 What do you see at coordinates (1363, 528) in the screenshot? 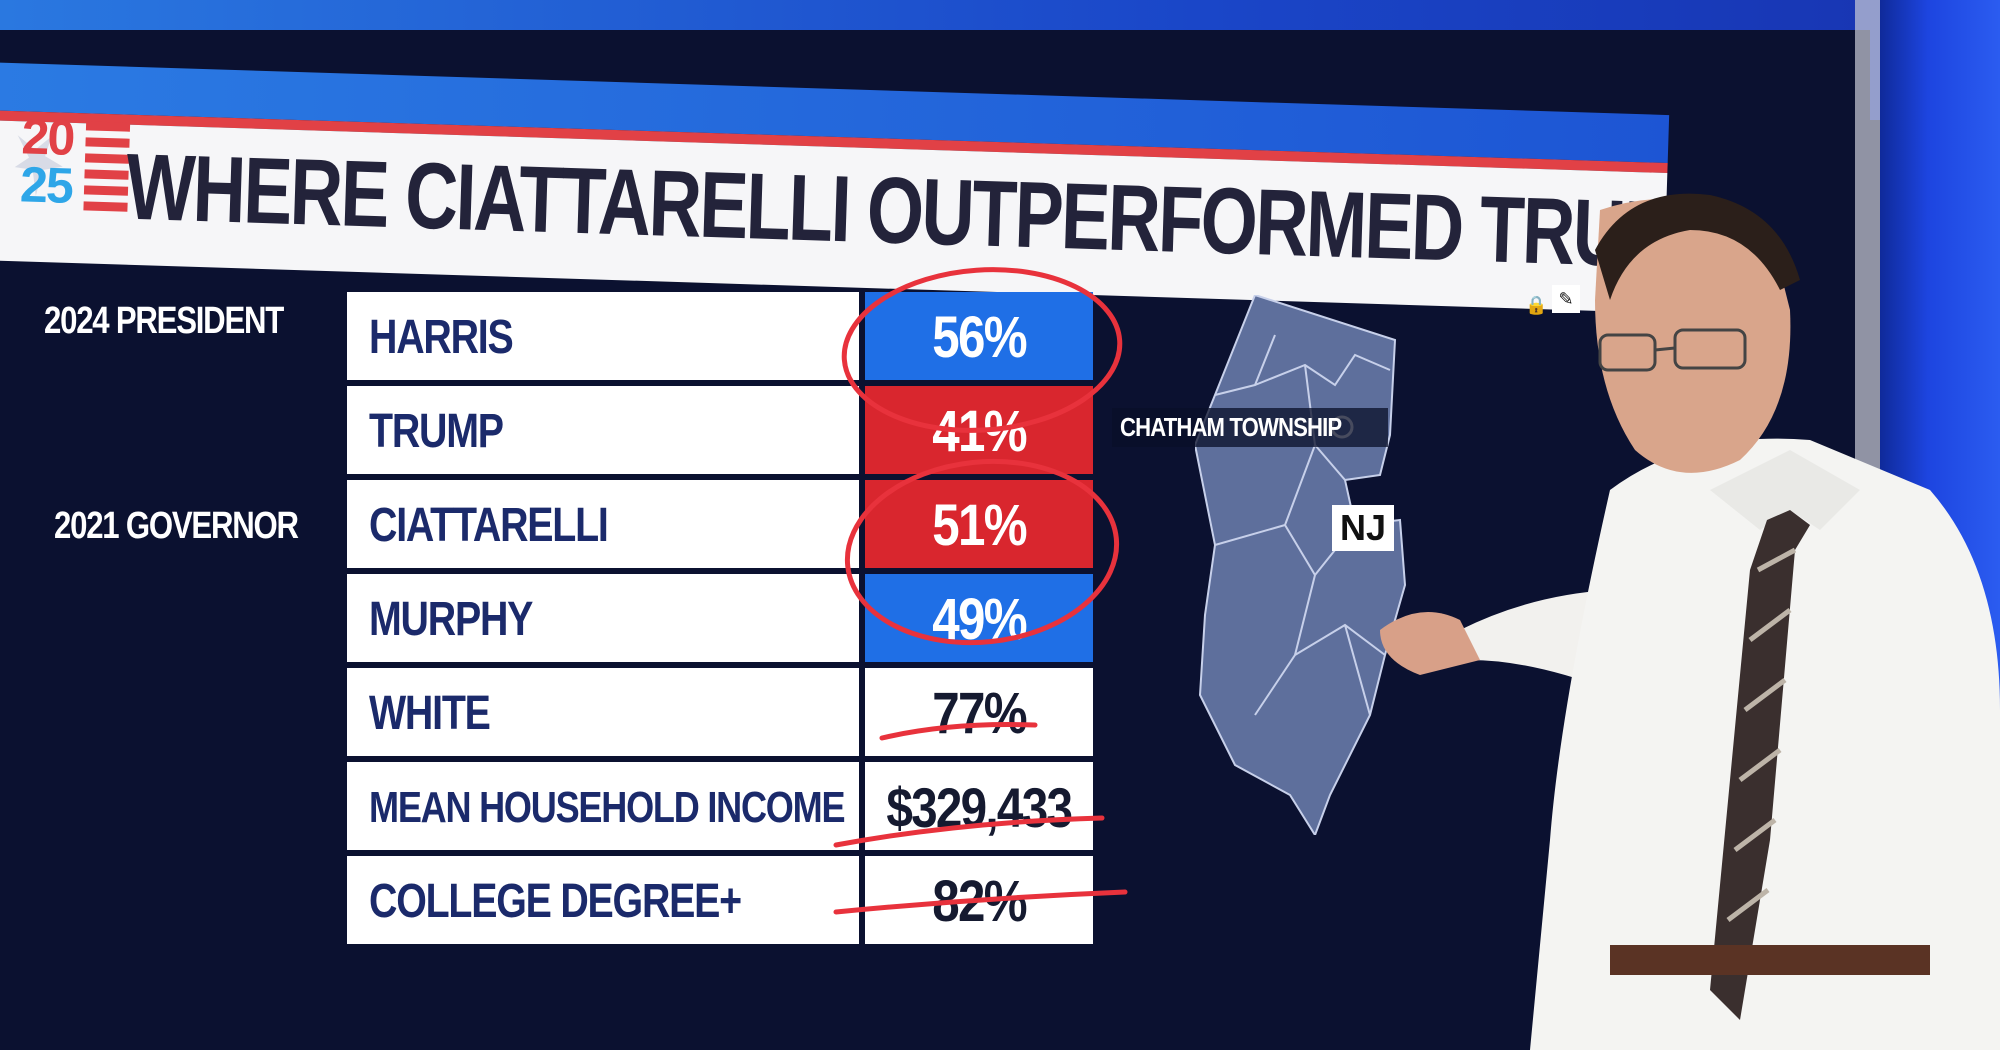
I see `state-label: NJ` at bounding box center [1363, 528].